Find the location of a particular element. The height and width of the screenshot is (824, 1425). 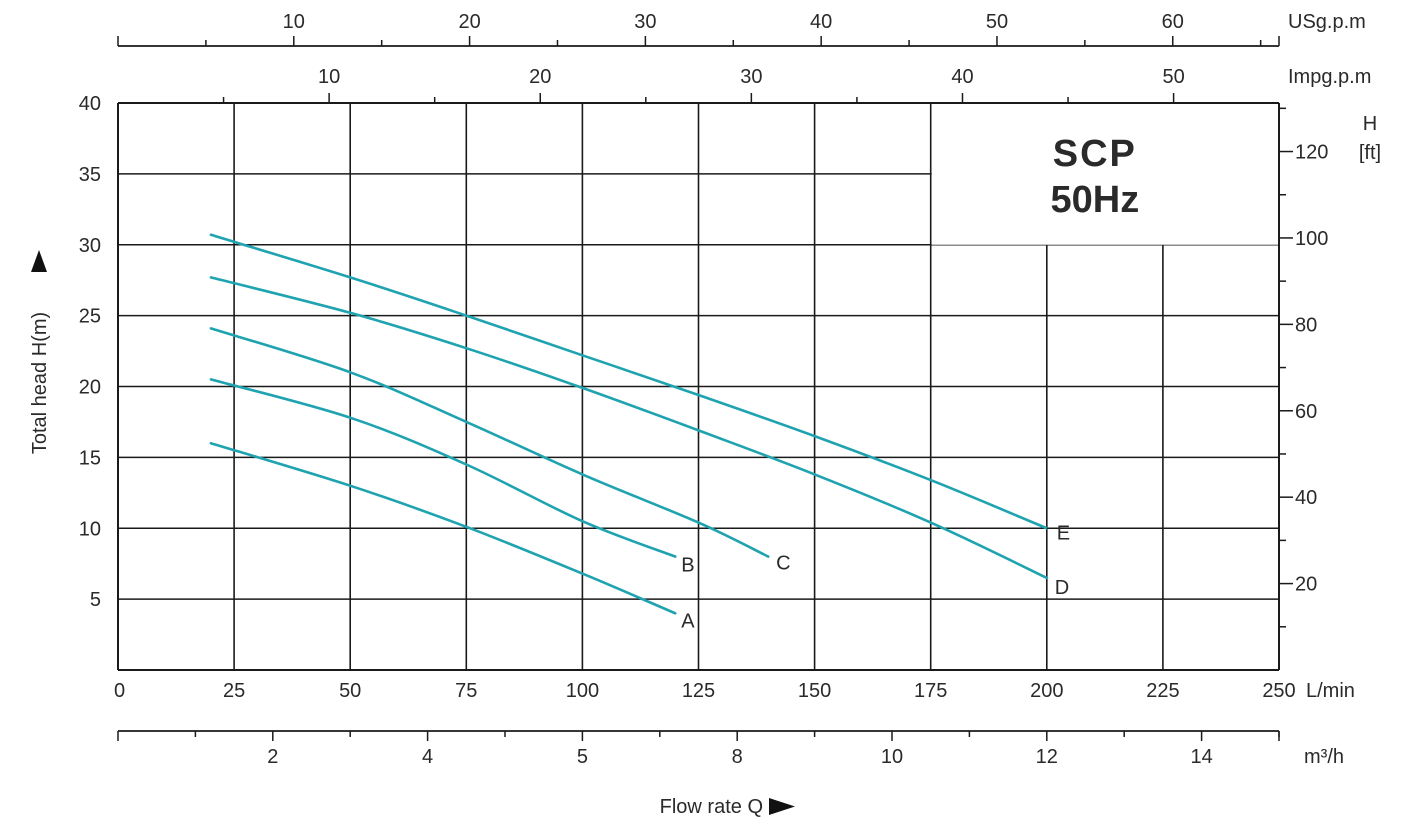

usgpm-tick-label: 40 is located at coordinates (821, 22).